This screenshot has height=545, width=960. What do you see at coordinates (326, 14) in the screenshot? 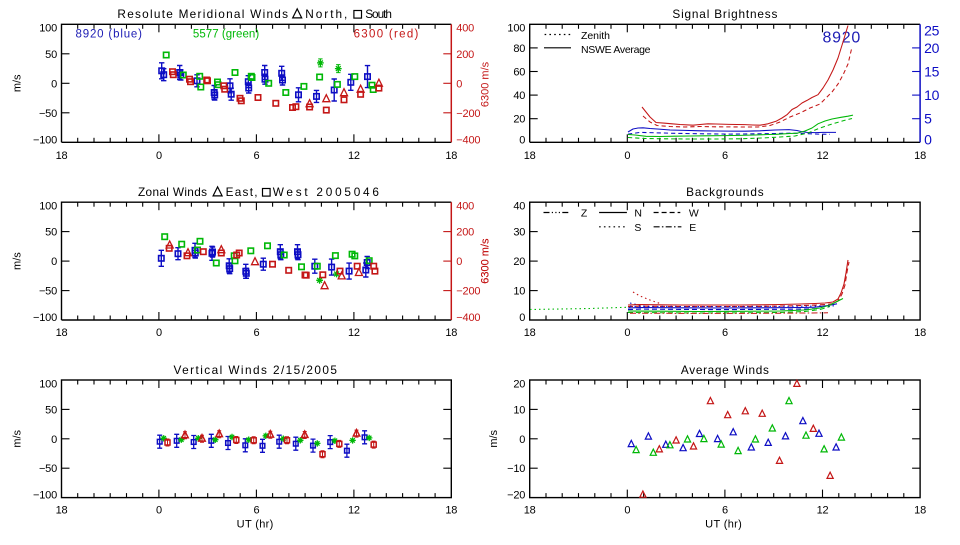
I see `svg-text: North,` at bounding box center [326, 14].